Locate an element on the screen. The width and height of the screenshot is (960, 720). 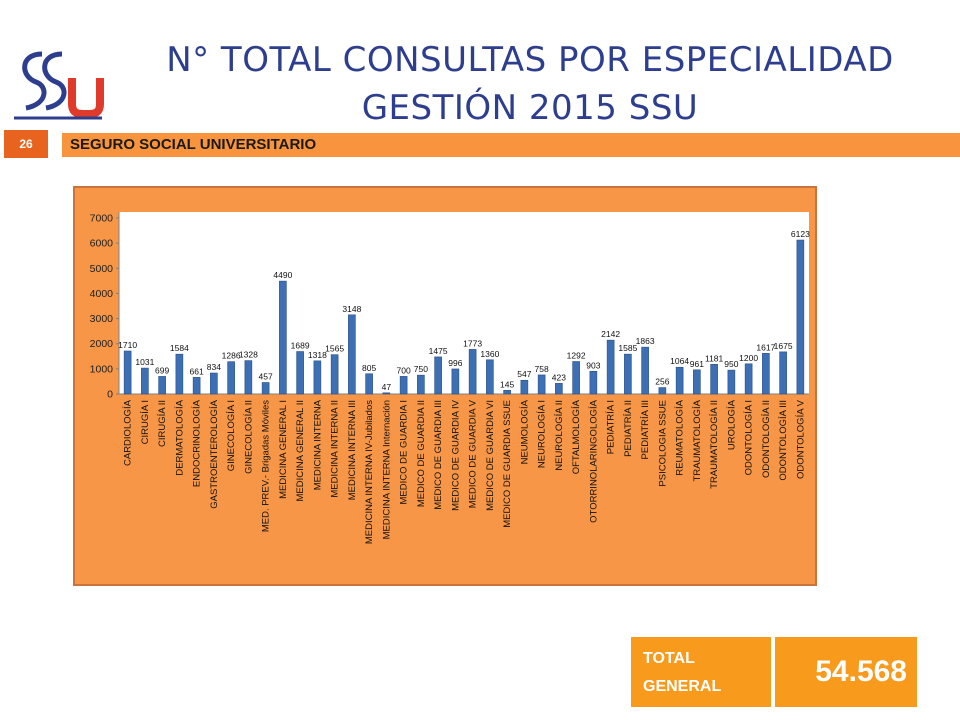
total-divider is located at coordinates (773, 672).